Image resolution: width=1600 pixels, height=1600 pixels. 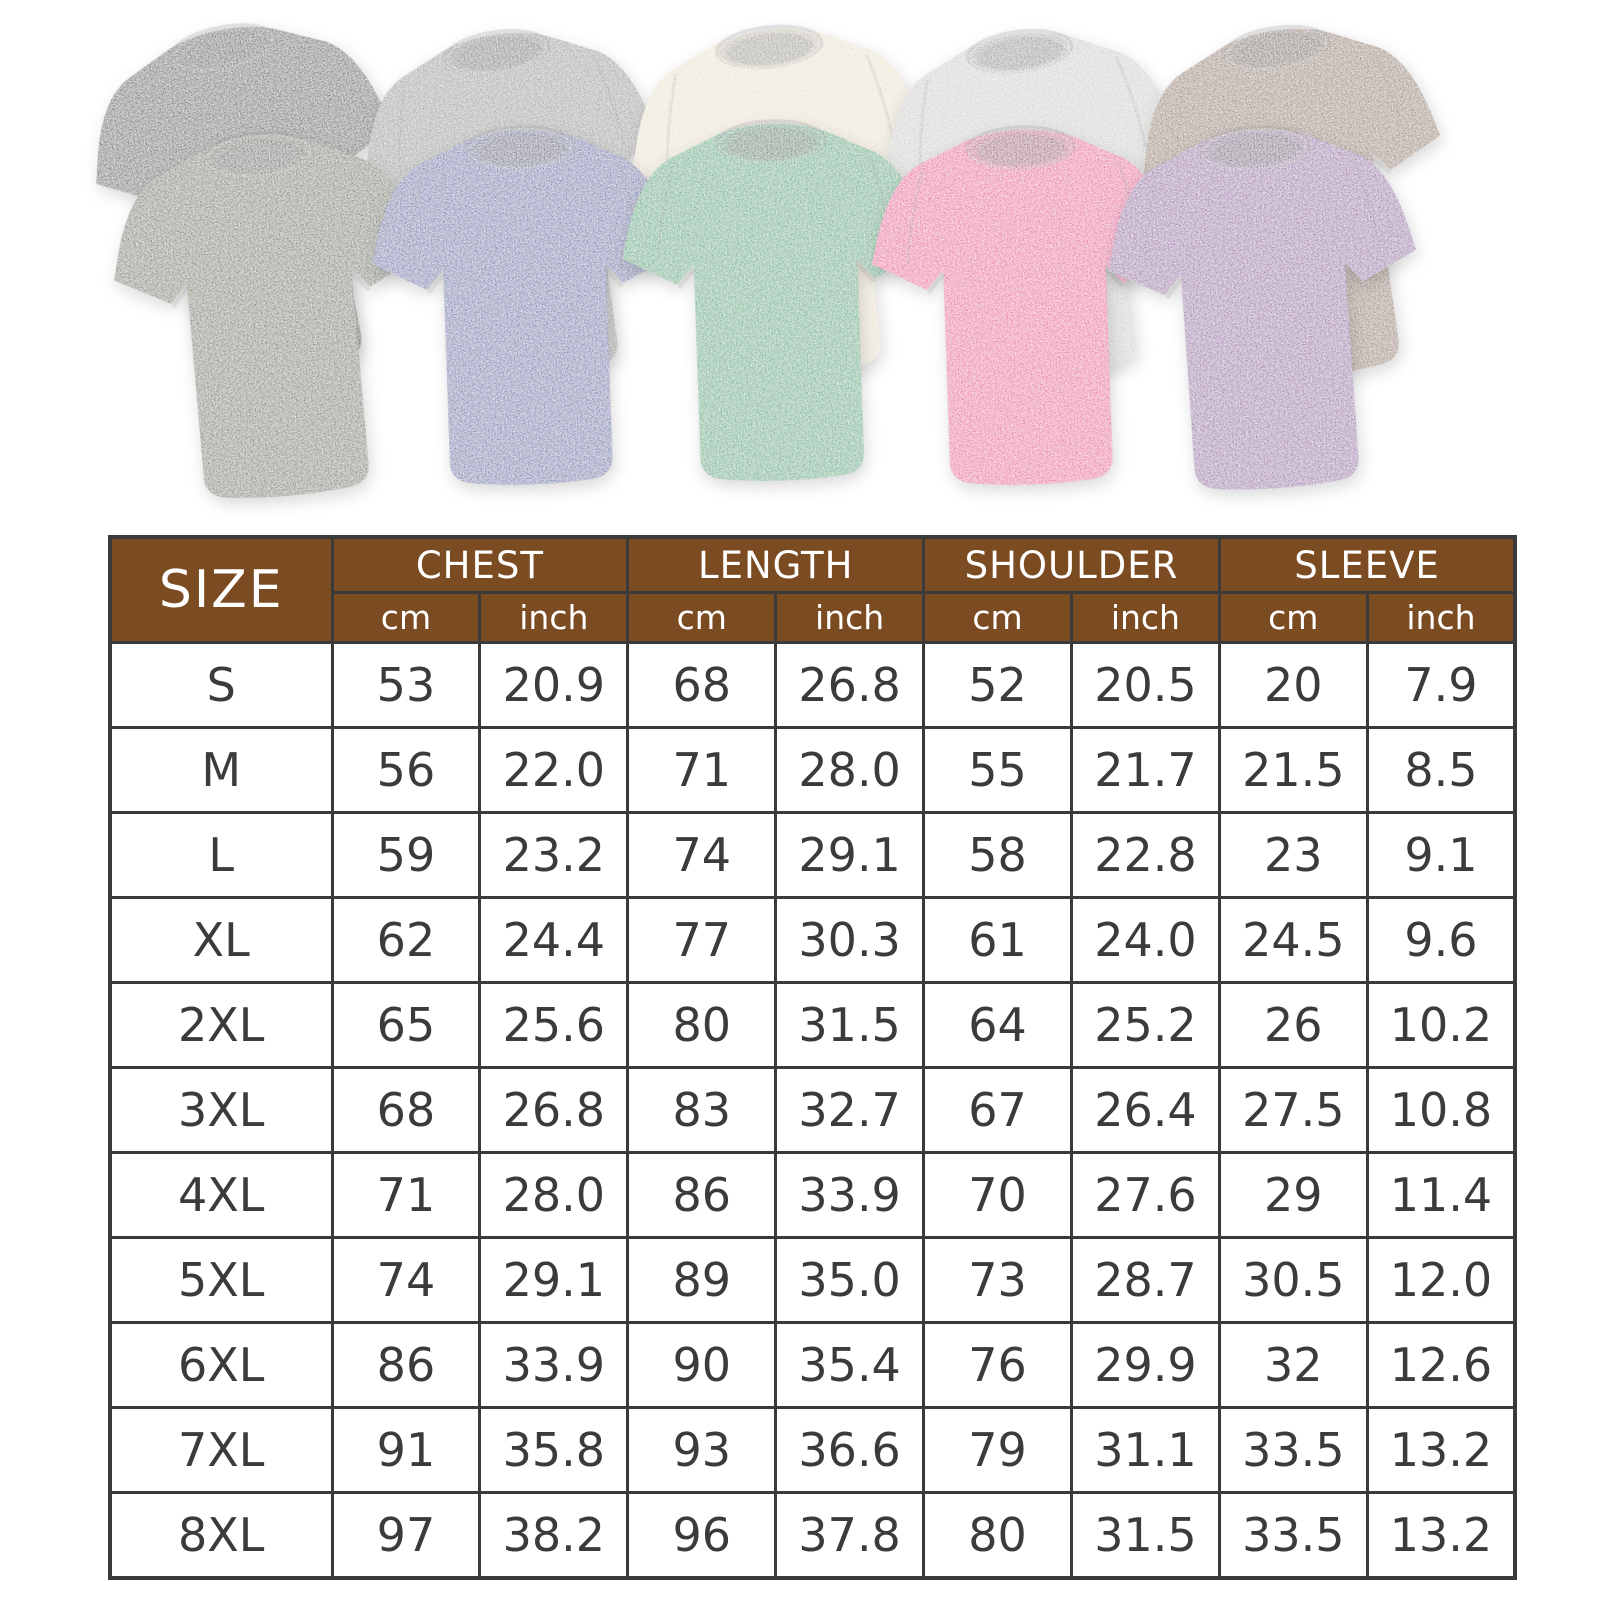 I want to click on length-inch-value: 30.3, so click(x=850, y=940).